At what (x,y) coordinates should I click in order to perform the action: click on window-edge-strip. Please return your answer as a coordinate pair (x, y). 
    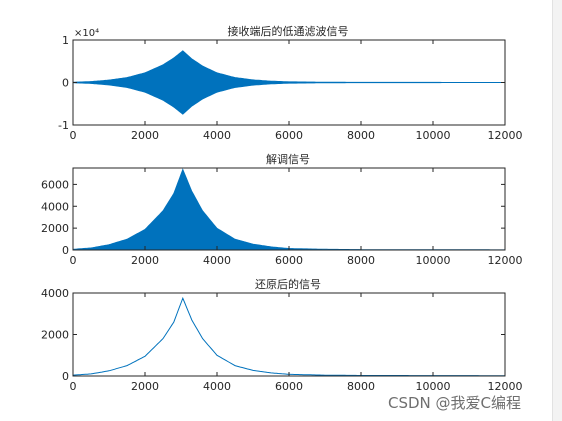
    Looking at the image, I should click on (557, 210).